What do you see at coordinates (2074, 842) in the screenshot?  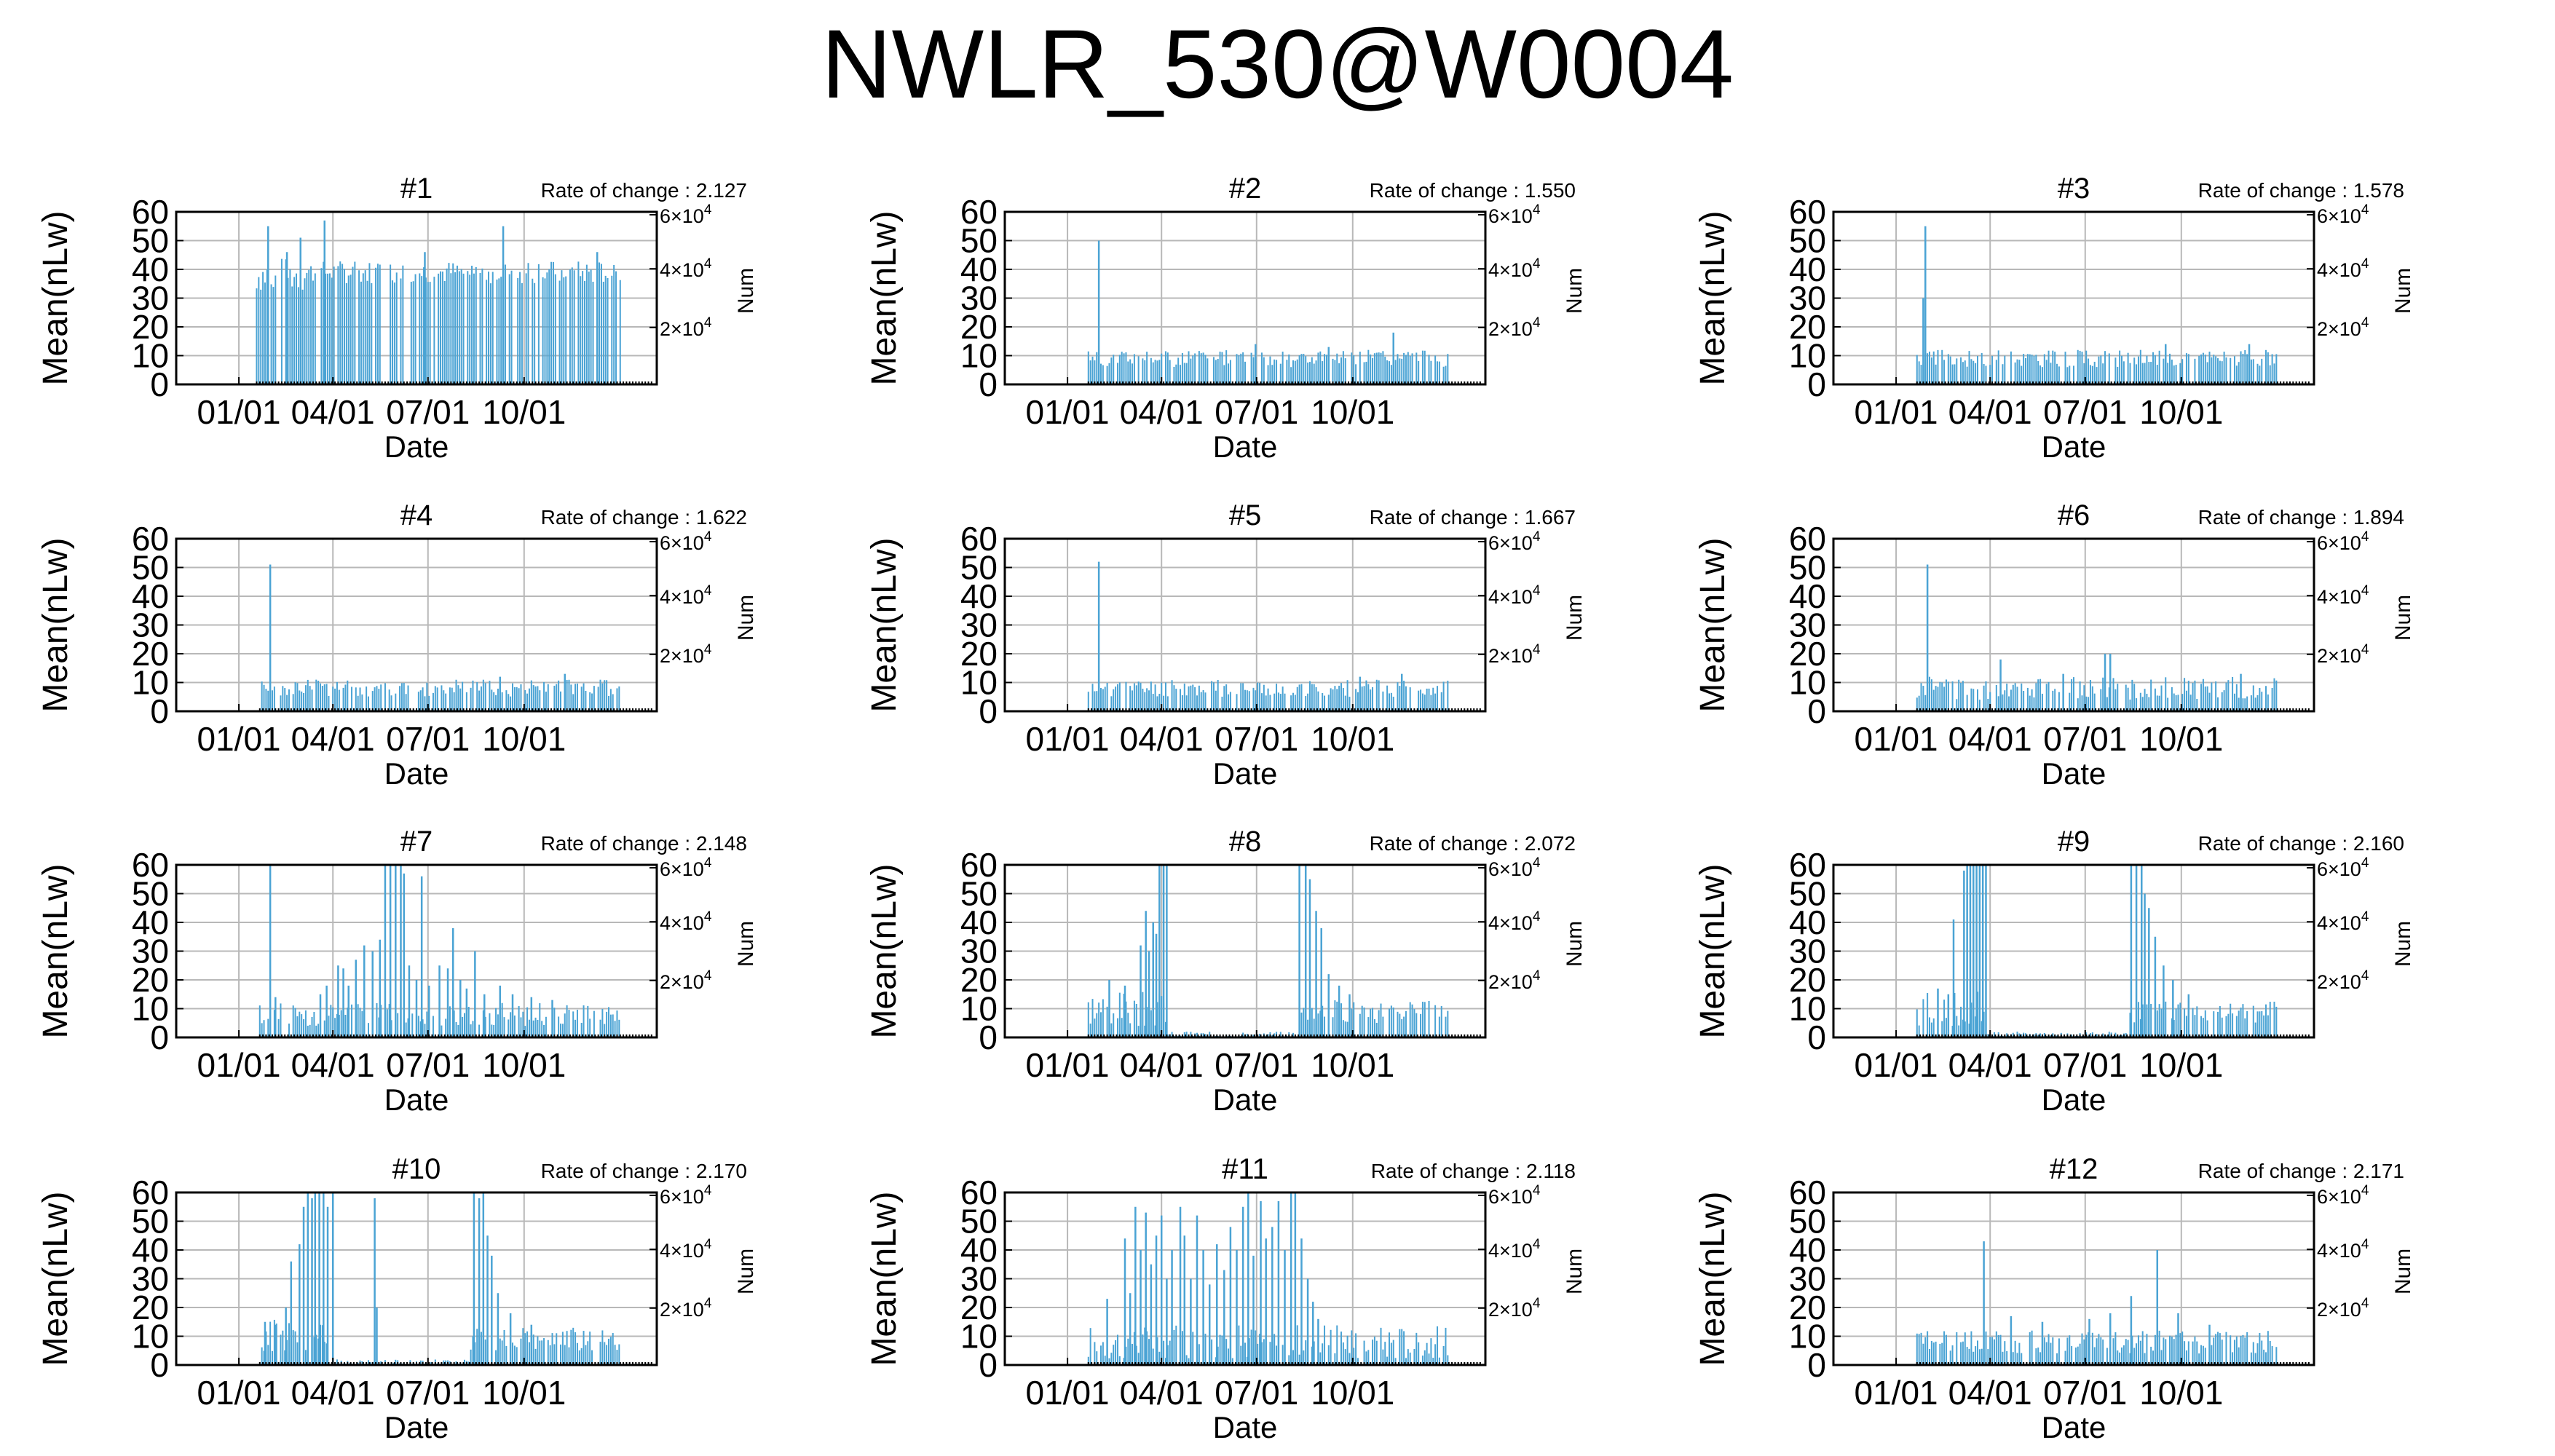 I see `panel-title: #9` at bounding box center [2074, 842].